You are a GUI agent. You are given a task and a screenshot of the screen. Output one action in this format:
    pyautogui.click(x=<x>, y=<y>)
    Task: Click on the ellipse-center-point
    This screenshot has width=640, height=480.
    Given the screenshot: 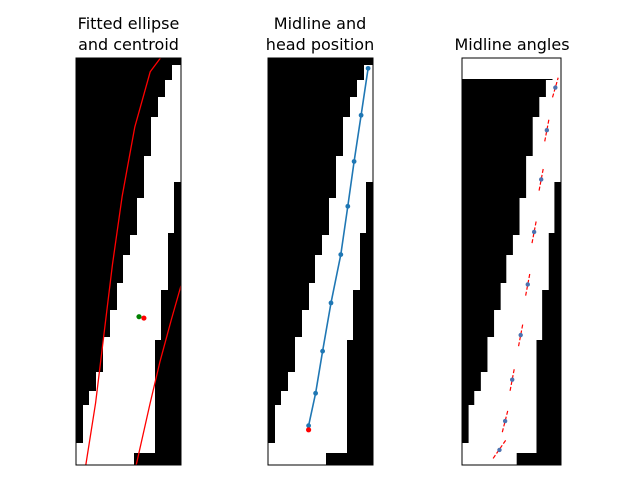 What is the action you would take?
    pyautogui.click(x=144, y=318)
    